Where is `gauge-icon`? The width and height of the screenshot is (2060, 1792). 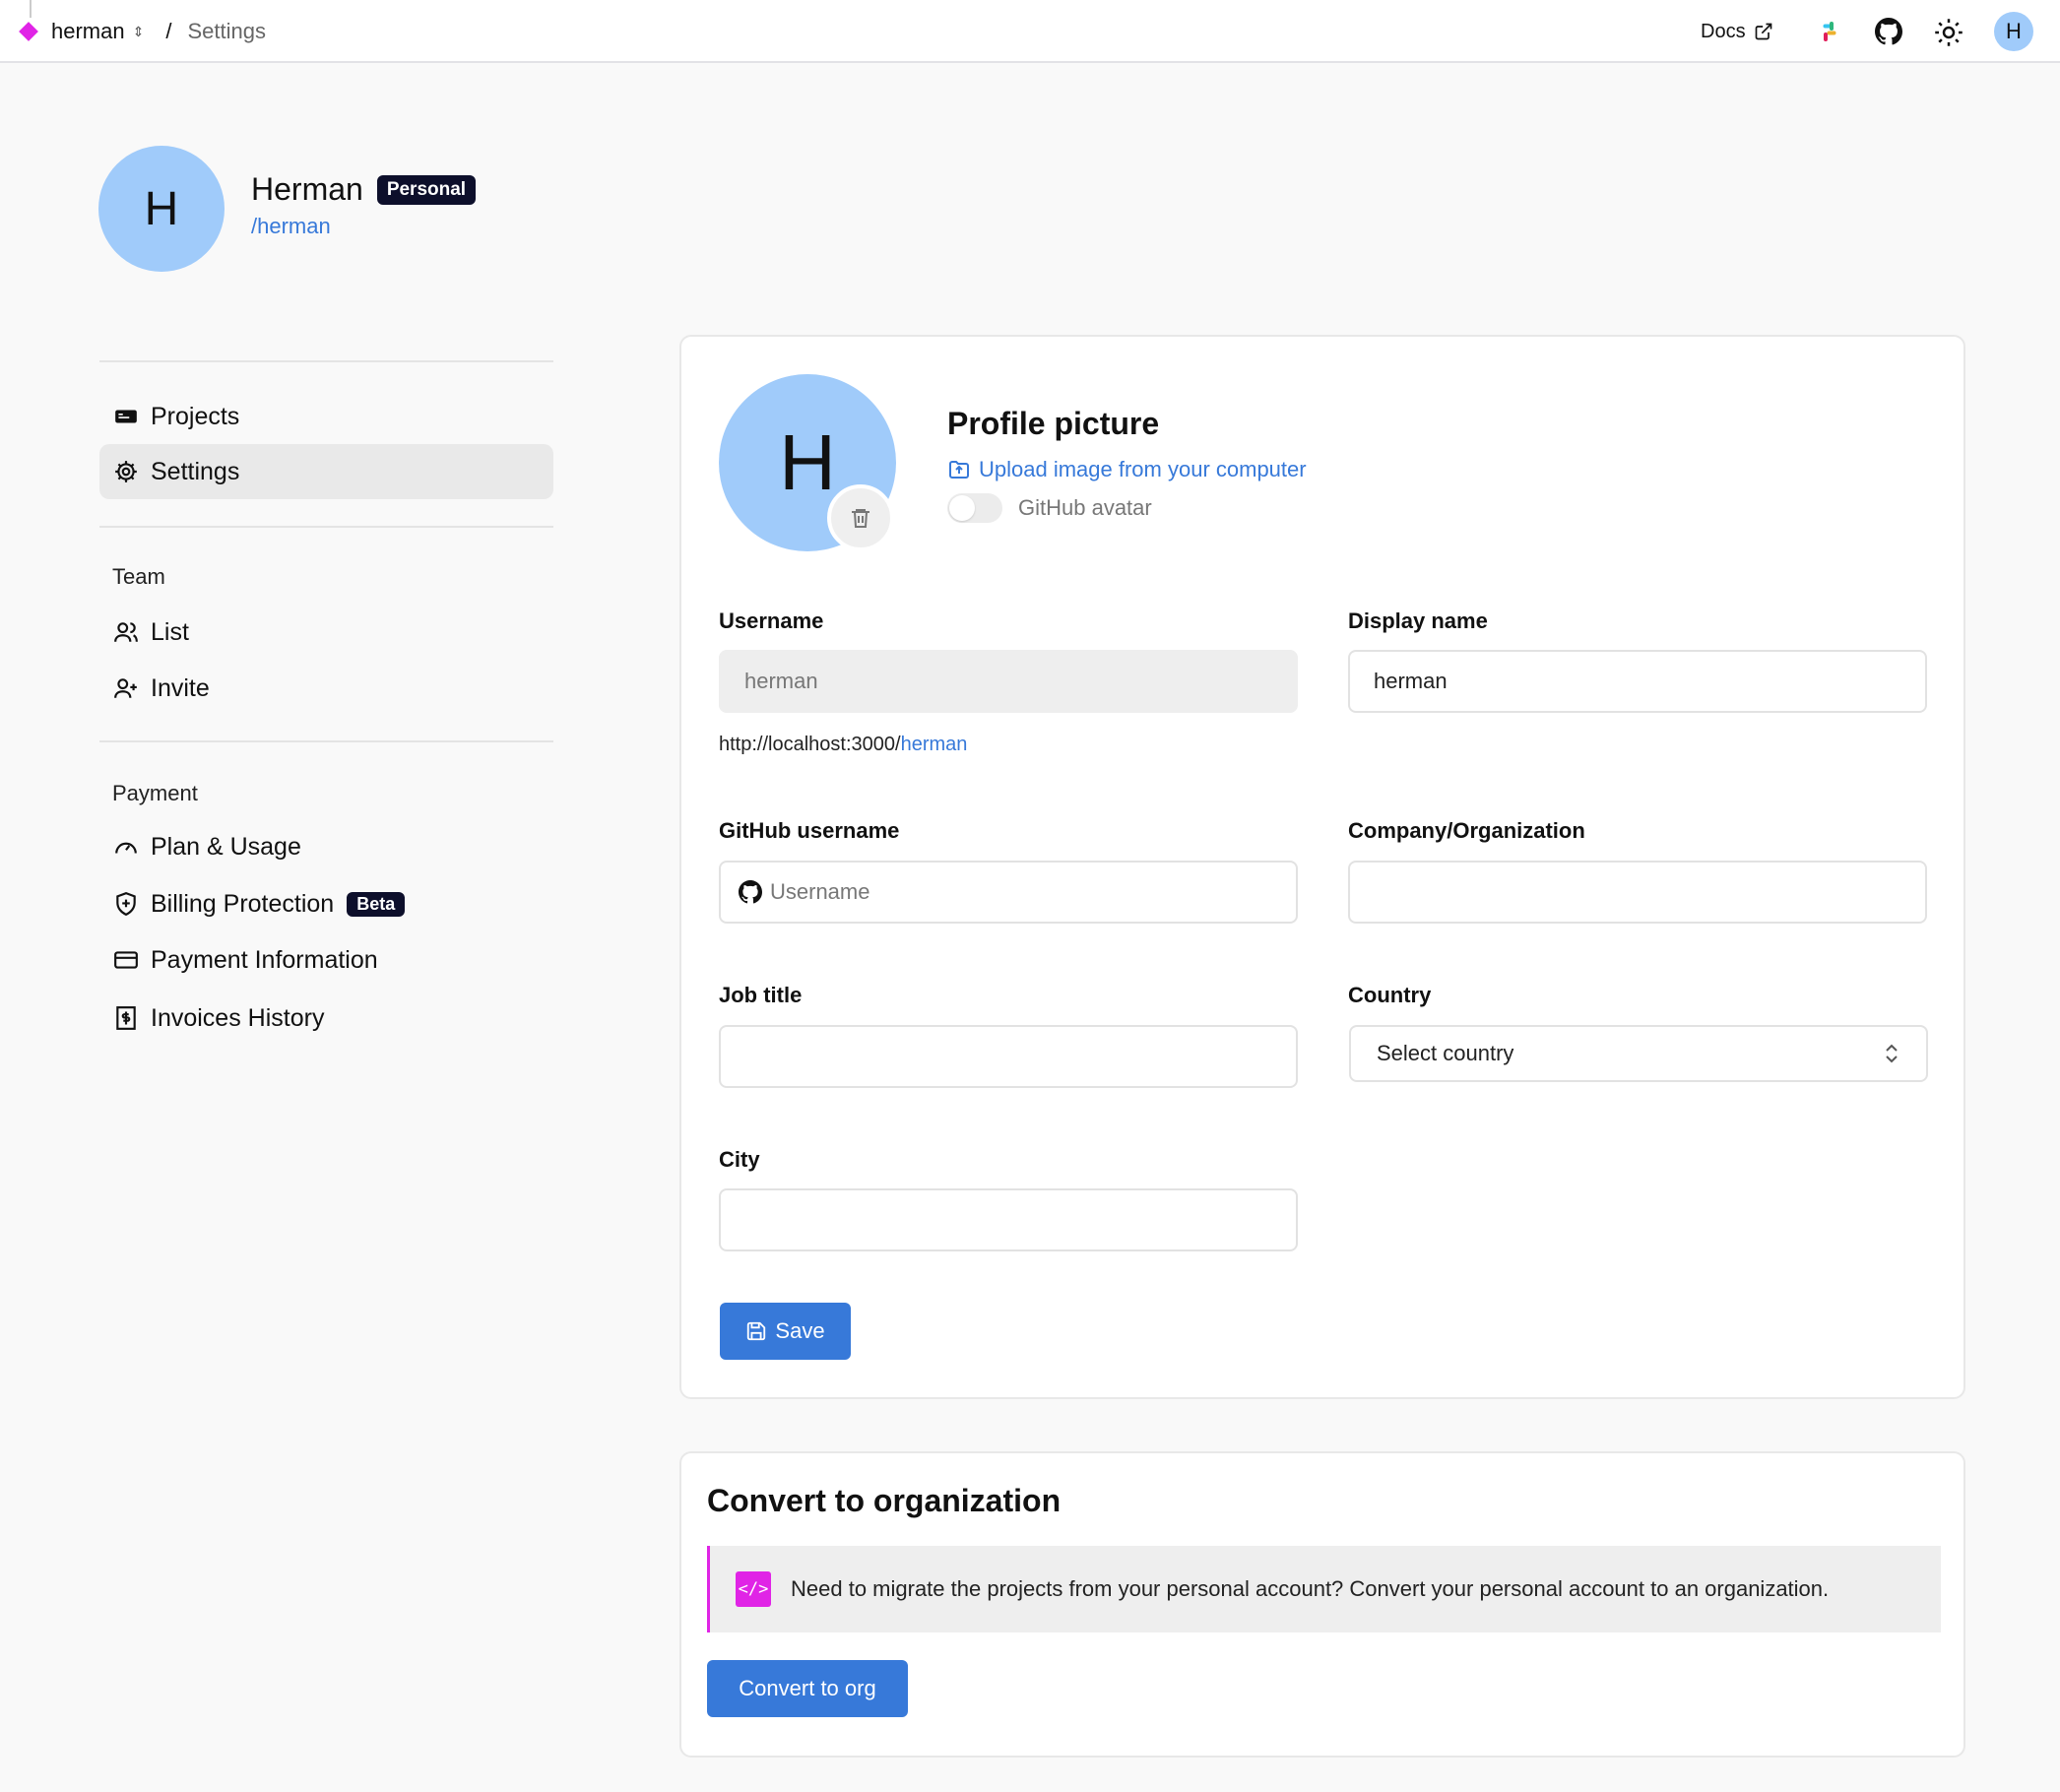 gauge-icon is located at coordinates (126, 848).